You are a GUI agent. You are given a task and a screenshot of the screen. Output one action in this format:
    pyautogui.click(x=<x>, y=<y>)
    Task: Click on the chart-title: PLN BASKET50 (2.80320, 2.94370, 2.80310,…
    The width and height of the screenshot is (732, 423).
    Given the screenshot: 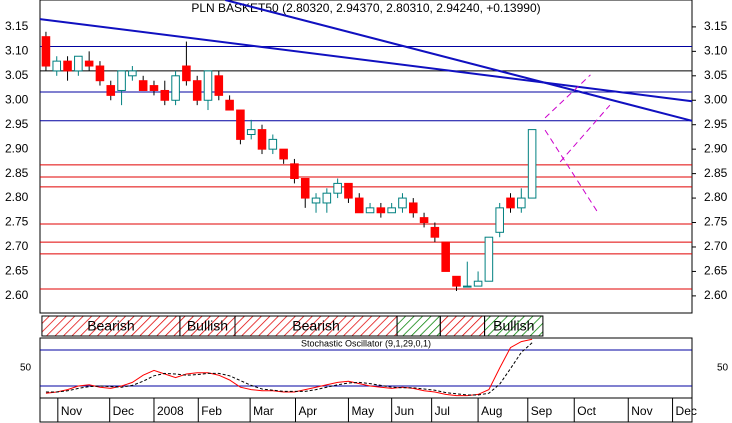 What is the action you would take?
    pyautogui.click(x=365, y=8)
    